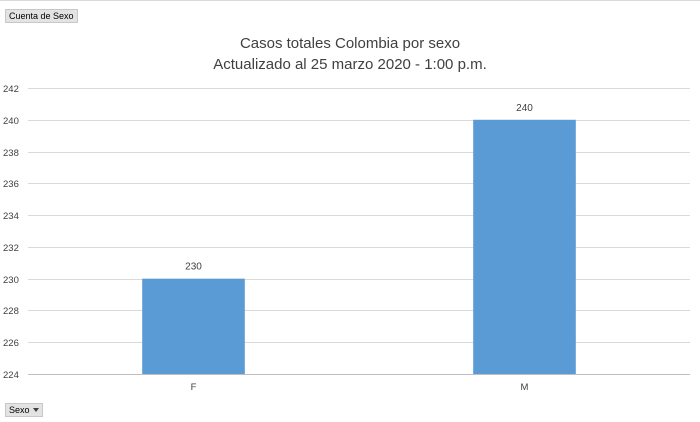 The height and width of the screenshot is (422, 700). Describe the element at coordinates (11, 311) in the screenshot. I see `y-tick-label: 228` at that location.